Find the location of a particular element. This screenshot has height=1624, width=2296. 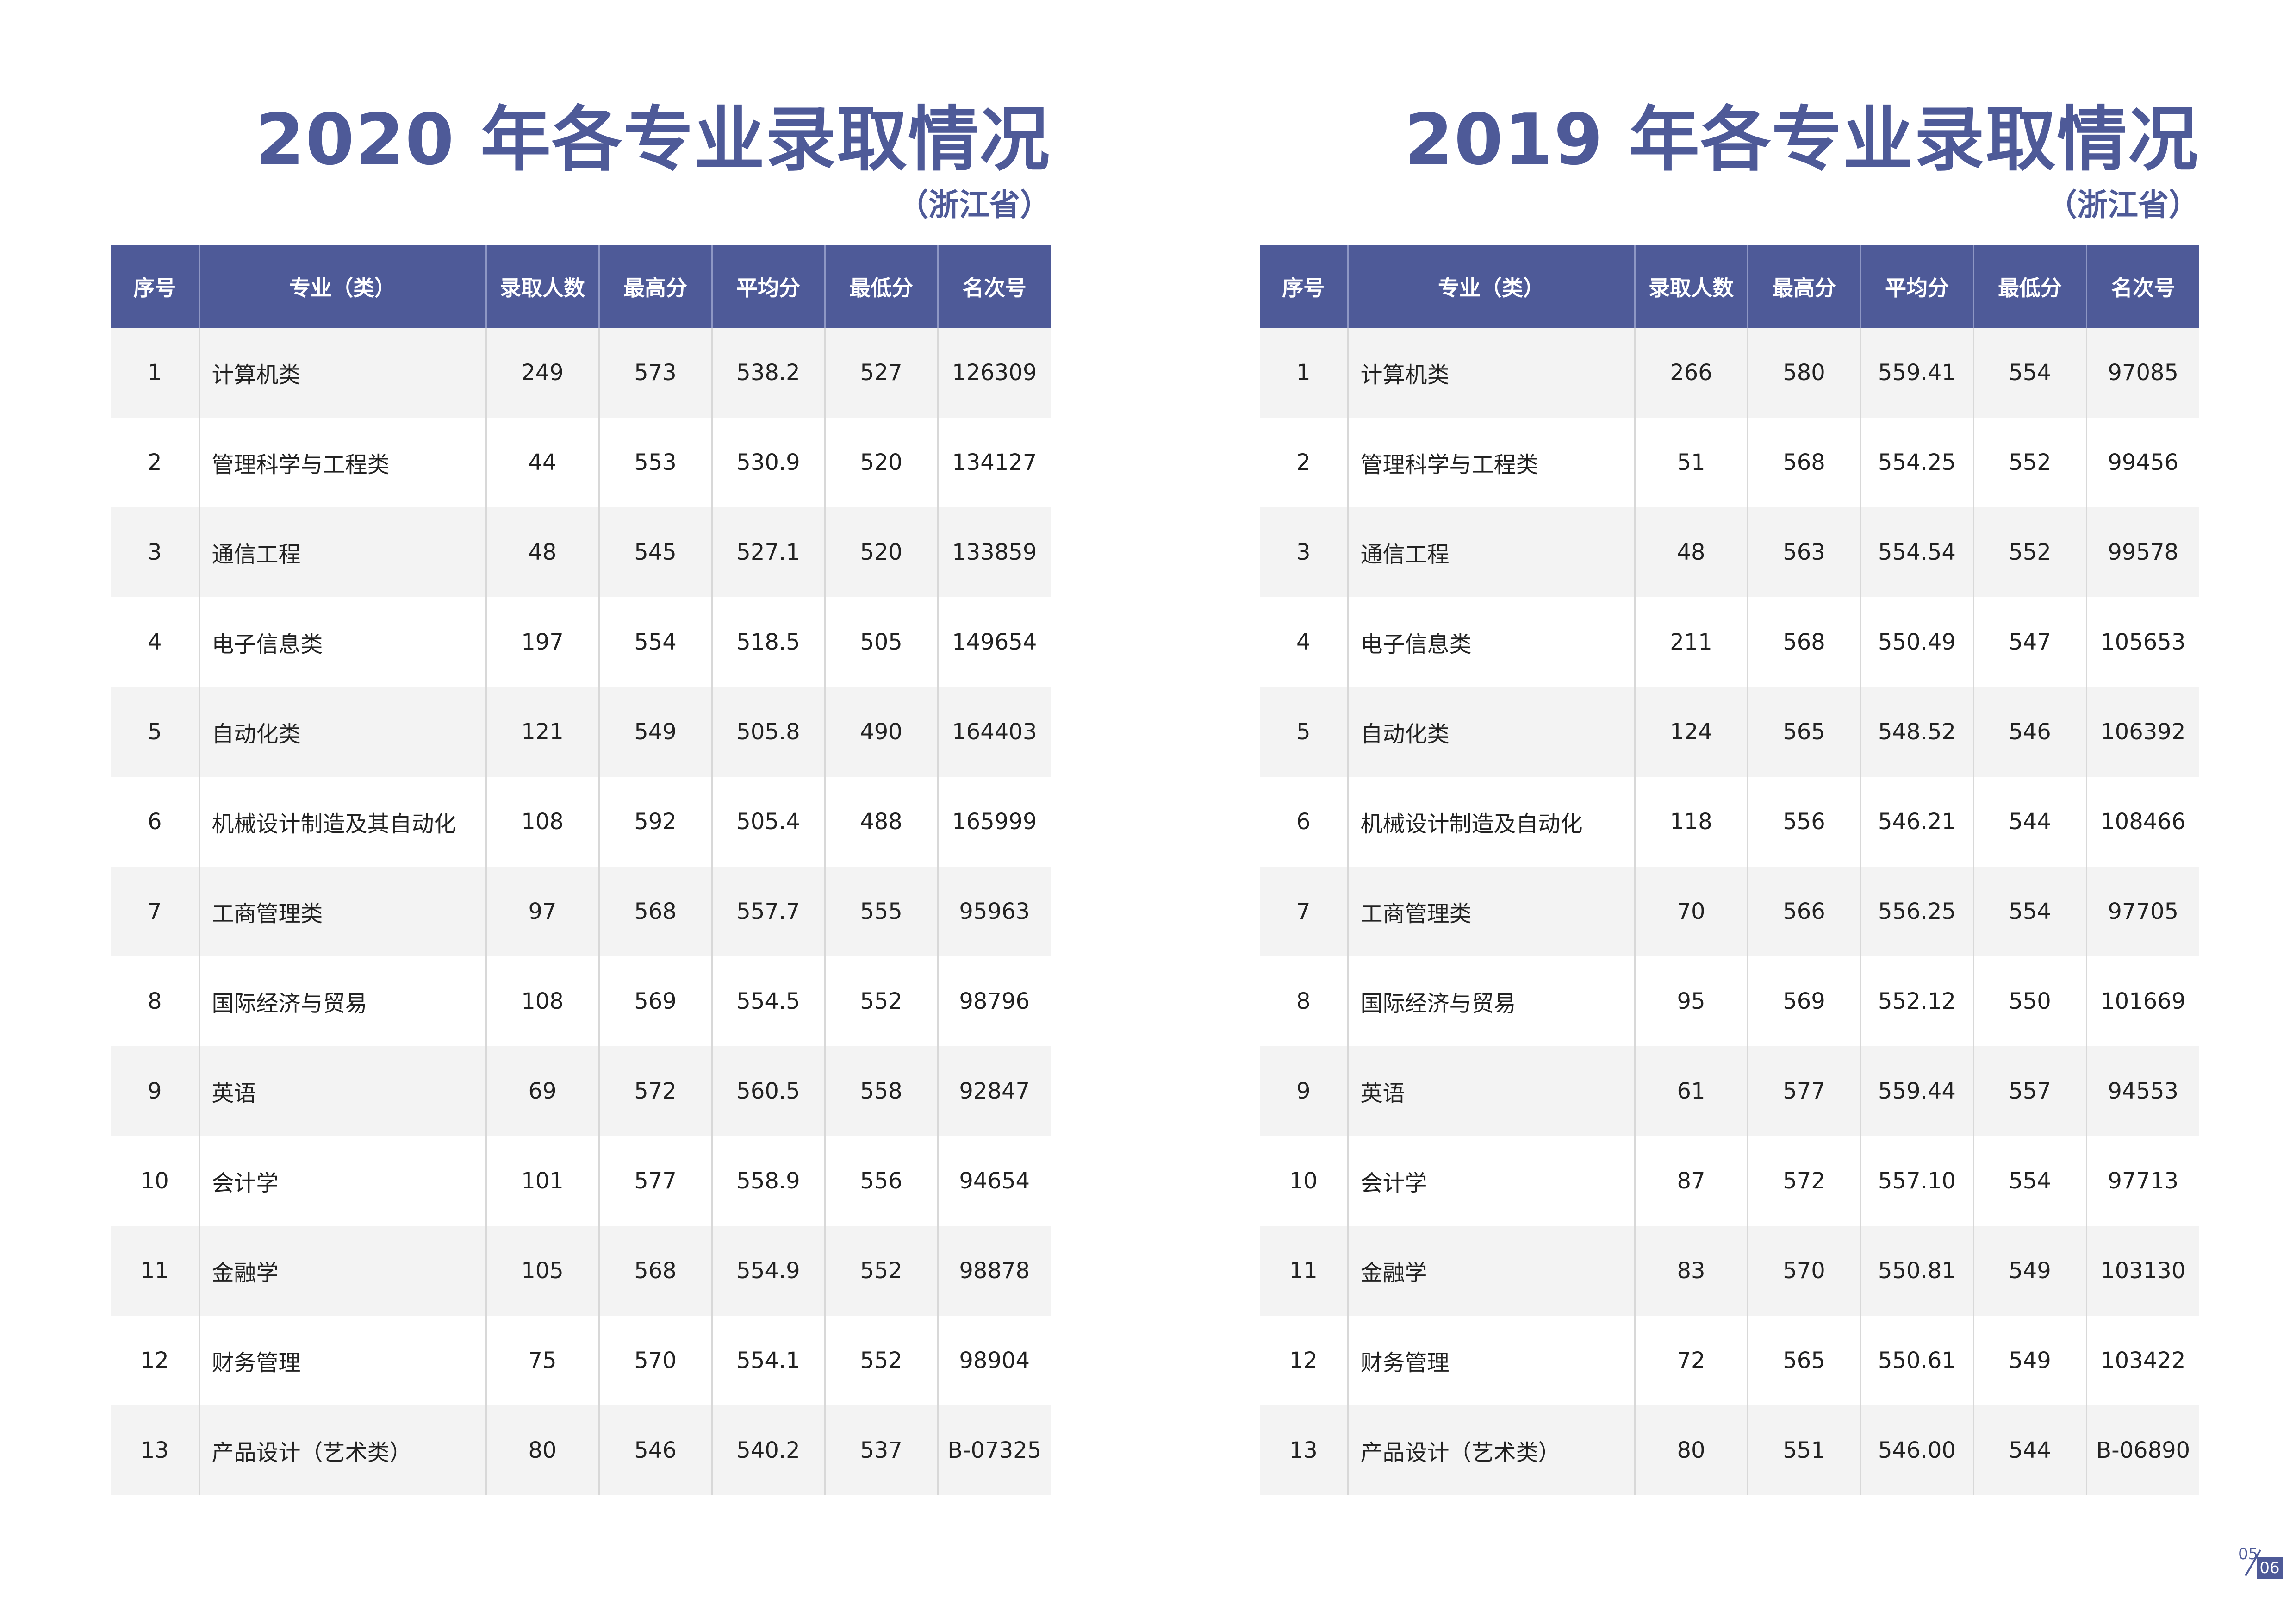

table-row: 3 通信工程 48 545 527.1 520 133859 is located at coordinates (581, 552).